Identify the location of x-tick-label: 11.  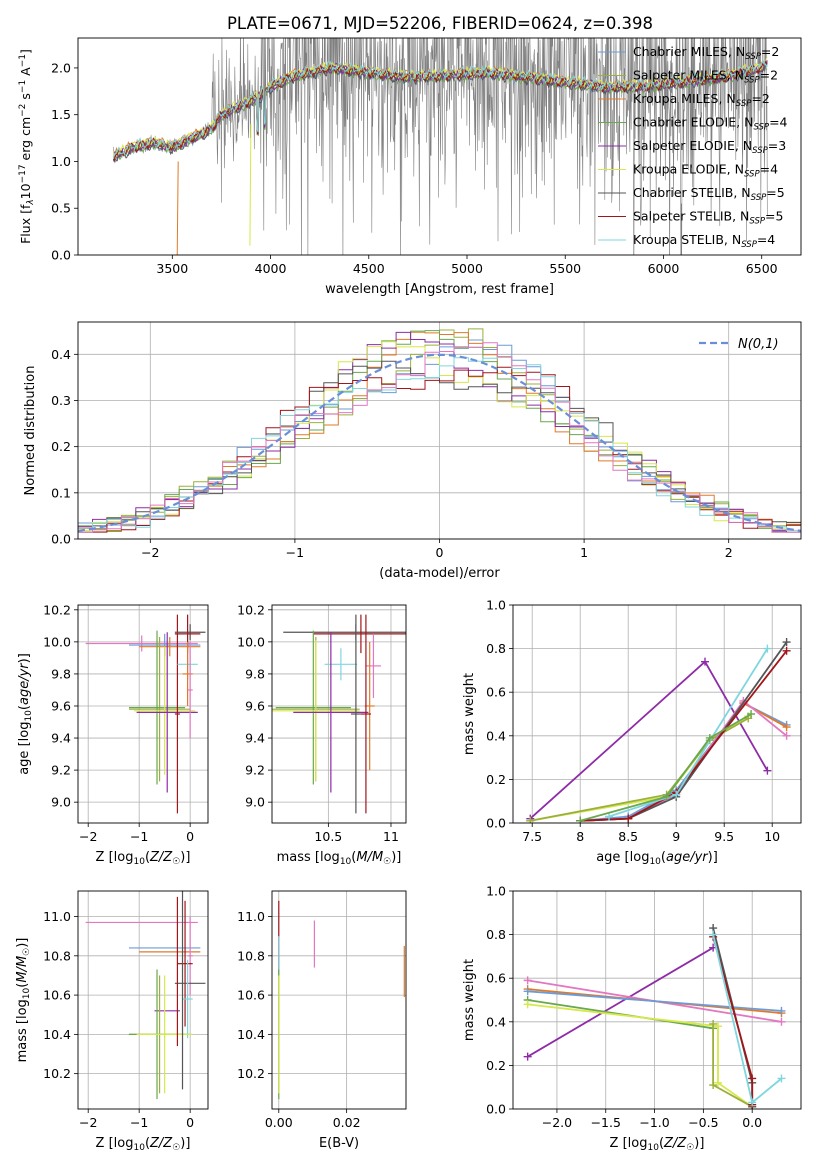
(391, 836).